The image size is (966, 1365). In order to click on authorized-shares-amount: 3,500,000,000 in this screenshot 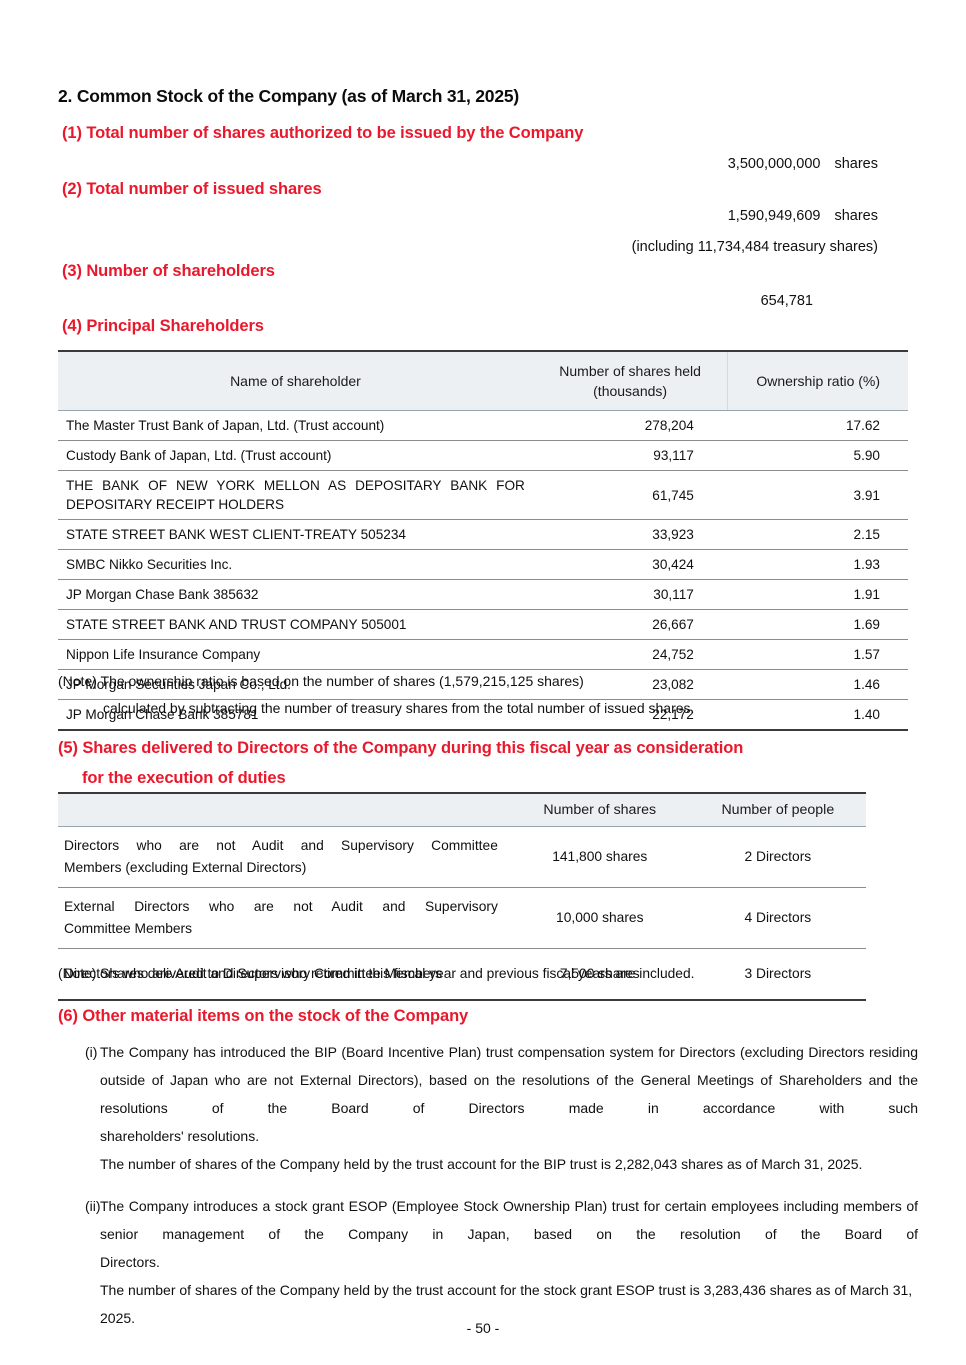, I will do `click(774, 164)`.